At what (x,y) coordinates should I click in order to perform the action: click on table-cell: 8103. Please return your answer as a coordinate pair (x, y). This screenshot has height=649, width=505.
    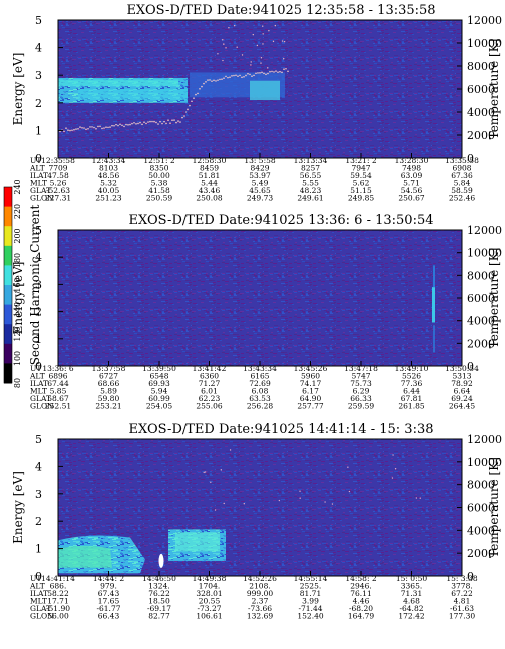
    Looking at the image, I should click on (108, 168).